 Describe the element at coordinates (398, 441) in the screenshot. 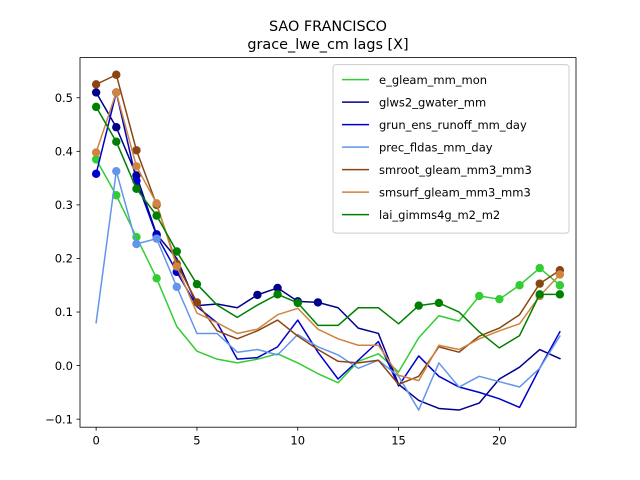

I see `x-tick-label: 15` at that location.